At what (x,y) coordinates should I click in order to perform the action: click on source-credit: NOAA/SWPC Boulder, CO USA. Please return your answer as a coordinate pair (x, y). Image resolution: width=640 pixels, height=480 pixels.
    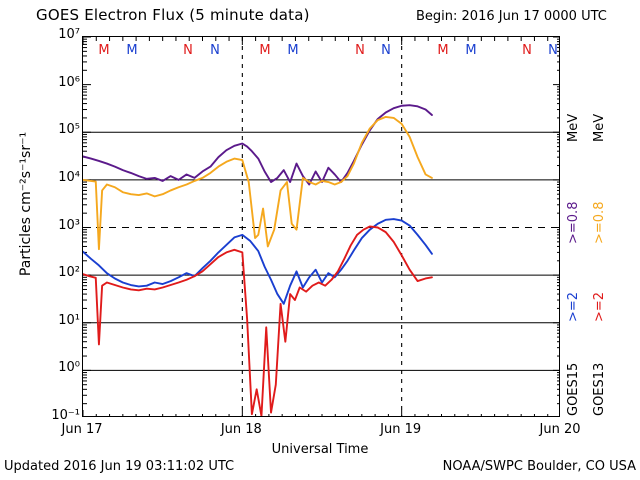
    Looking at the image, I should click on (539, 466).